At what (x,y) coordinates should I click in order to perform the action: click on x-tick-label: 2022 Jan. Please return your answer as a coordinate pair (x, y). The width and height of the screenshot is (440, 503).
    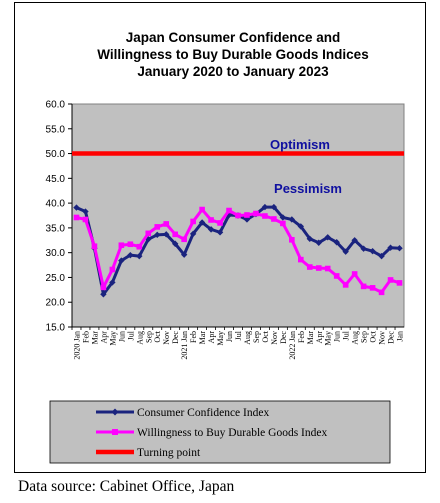
    Looking at the image, I should click on (292, 345).